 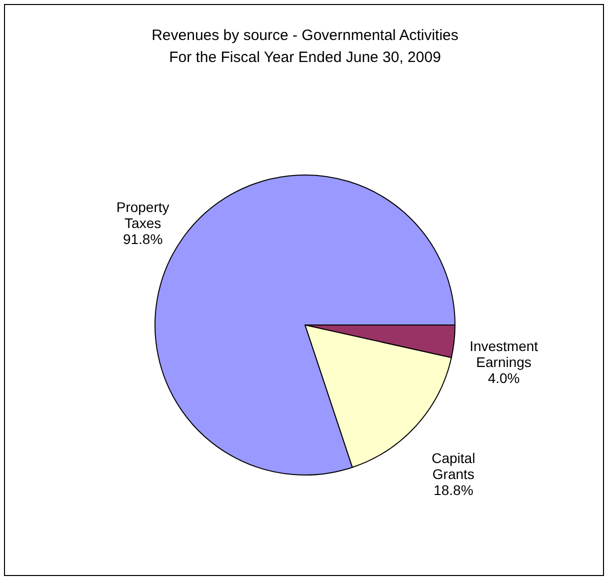 What do you see at coordinates (142, 238) in the screenshot?
I see `data-label: 91.8%` at bounding box center [142, 238].